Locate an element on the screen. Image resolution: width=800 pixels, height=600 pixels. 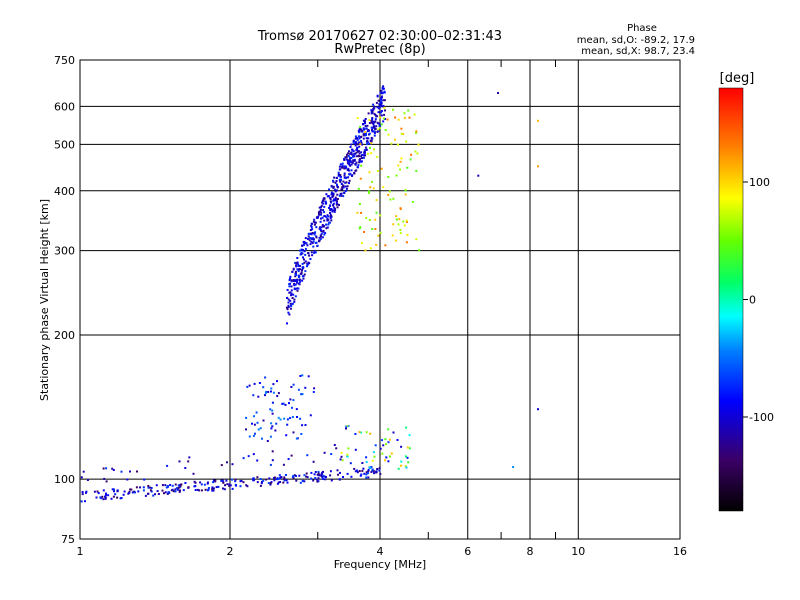
colorbar-tick-label: -100 is located at coordinates (761, 417).